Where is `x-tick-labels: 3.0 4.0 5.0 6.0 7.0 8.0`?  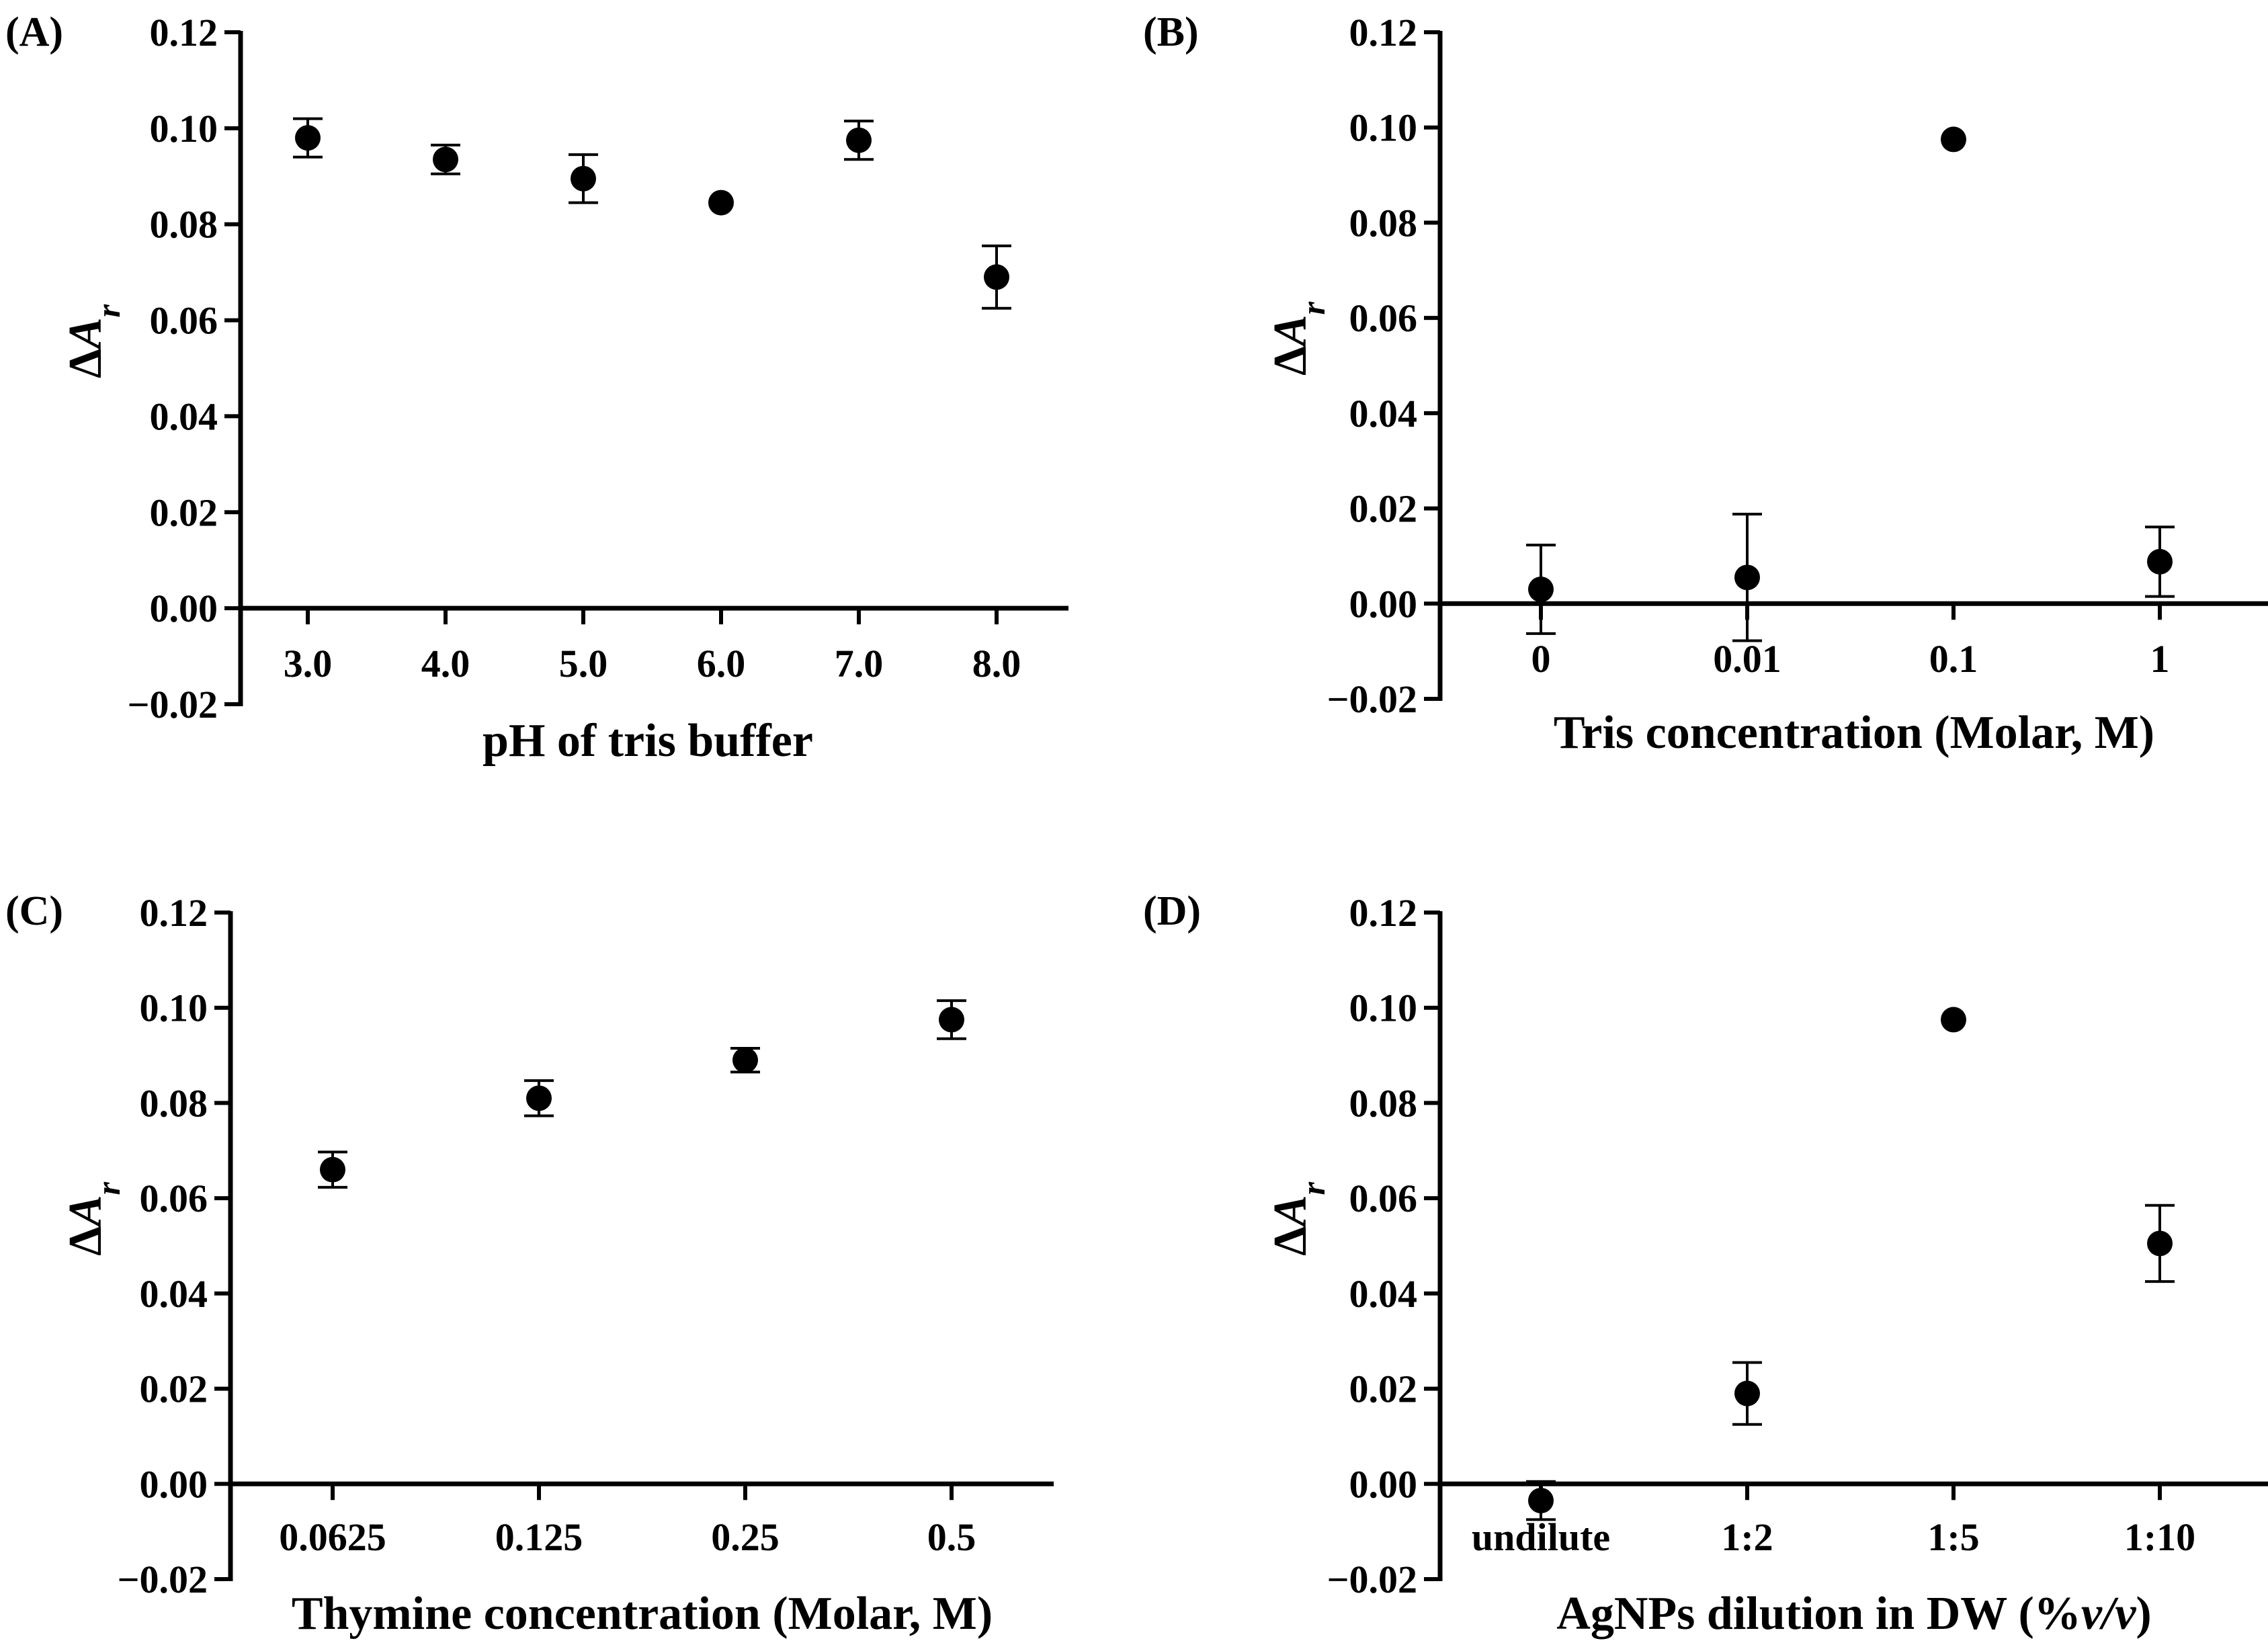
x-tick-labels: 3.0 4.0 5.0 6.0 7.0 8.0 is located at coordinates (653, 663).